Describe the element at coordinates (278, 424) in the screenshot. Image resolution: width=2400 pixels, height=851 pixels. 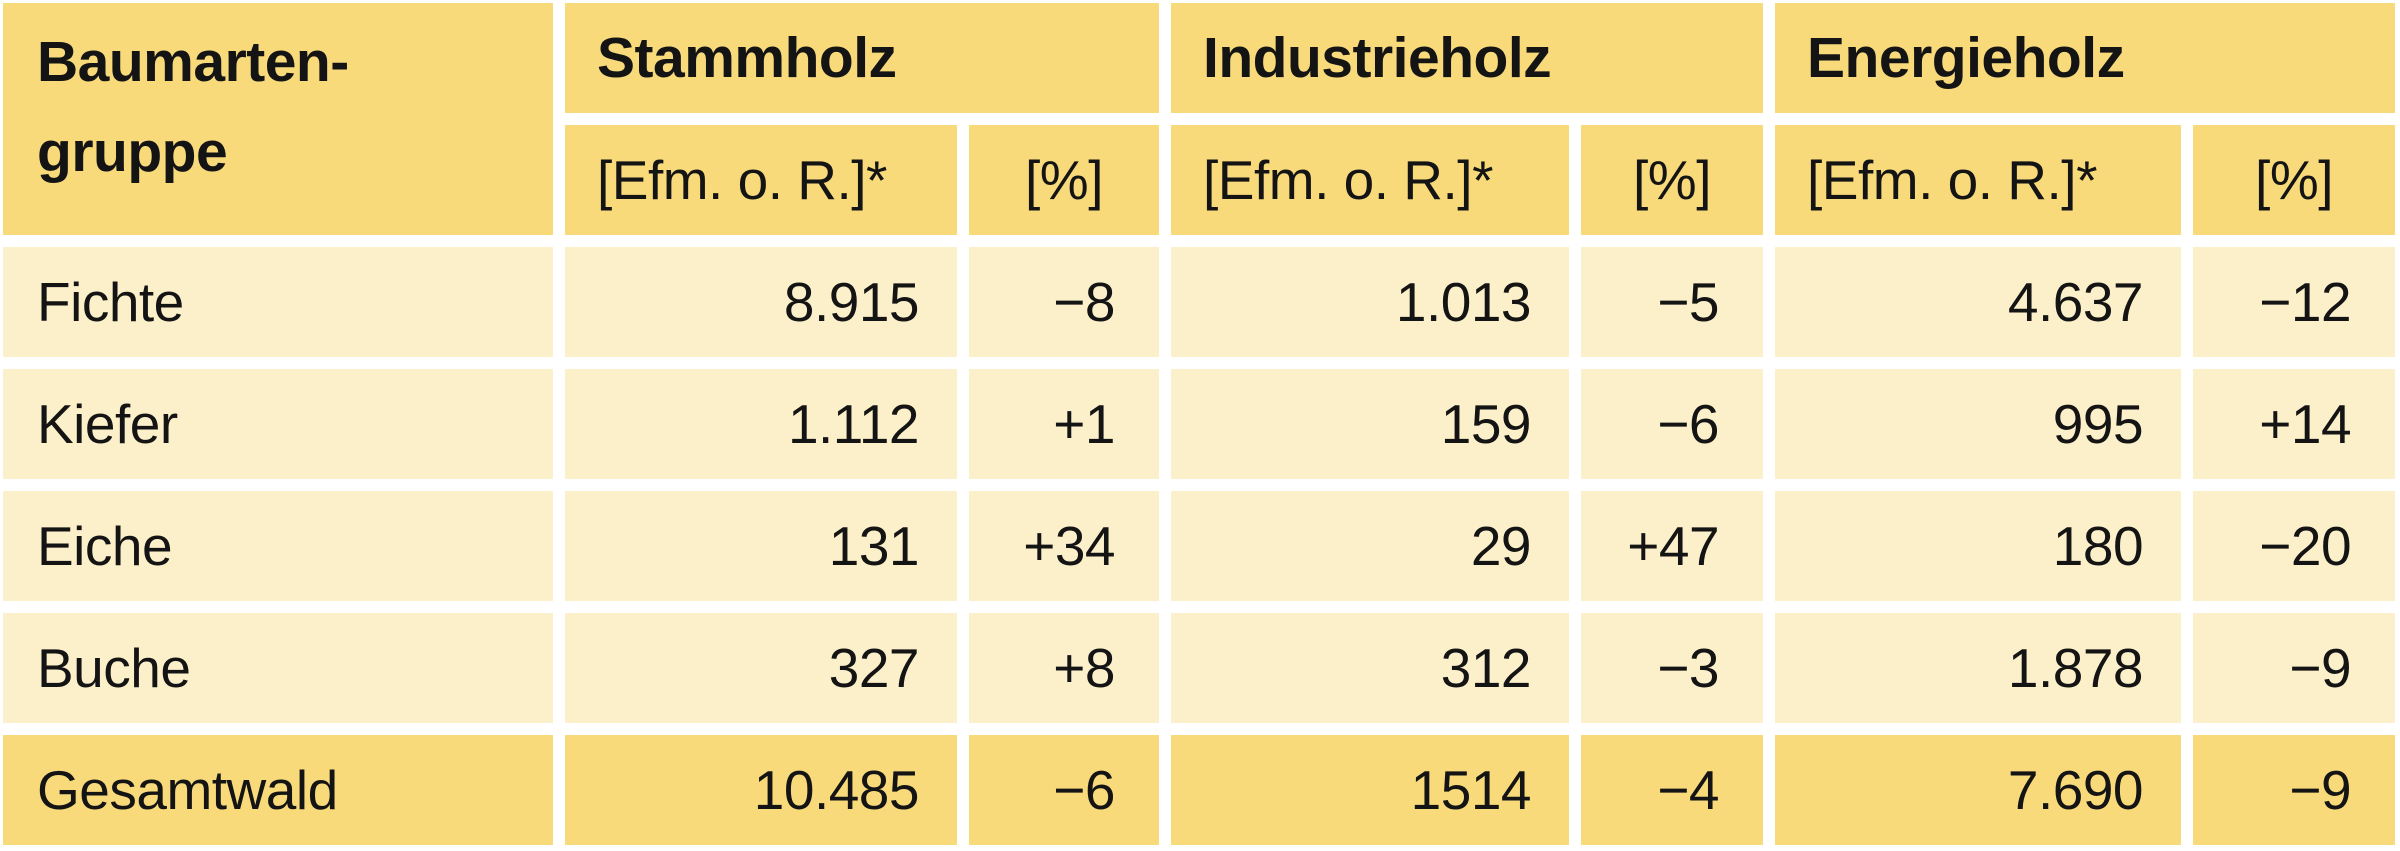
I see `row-label: Kiefer` at that location.